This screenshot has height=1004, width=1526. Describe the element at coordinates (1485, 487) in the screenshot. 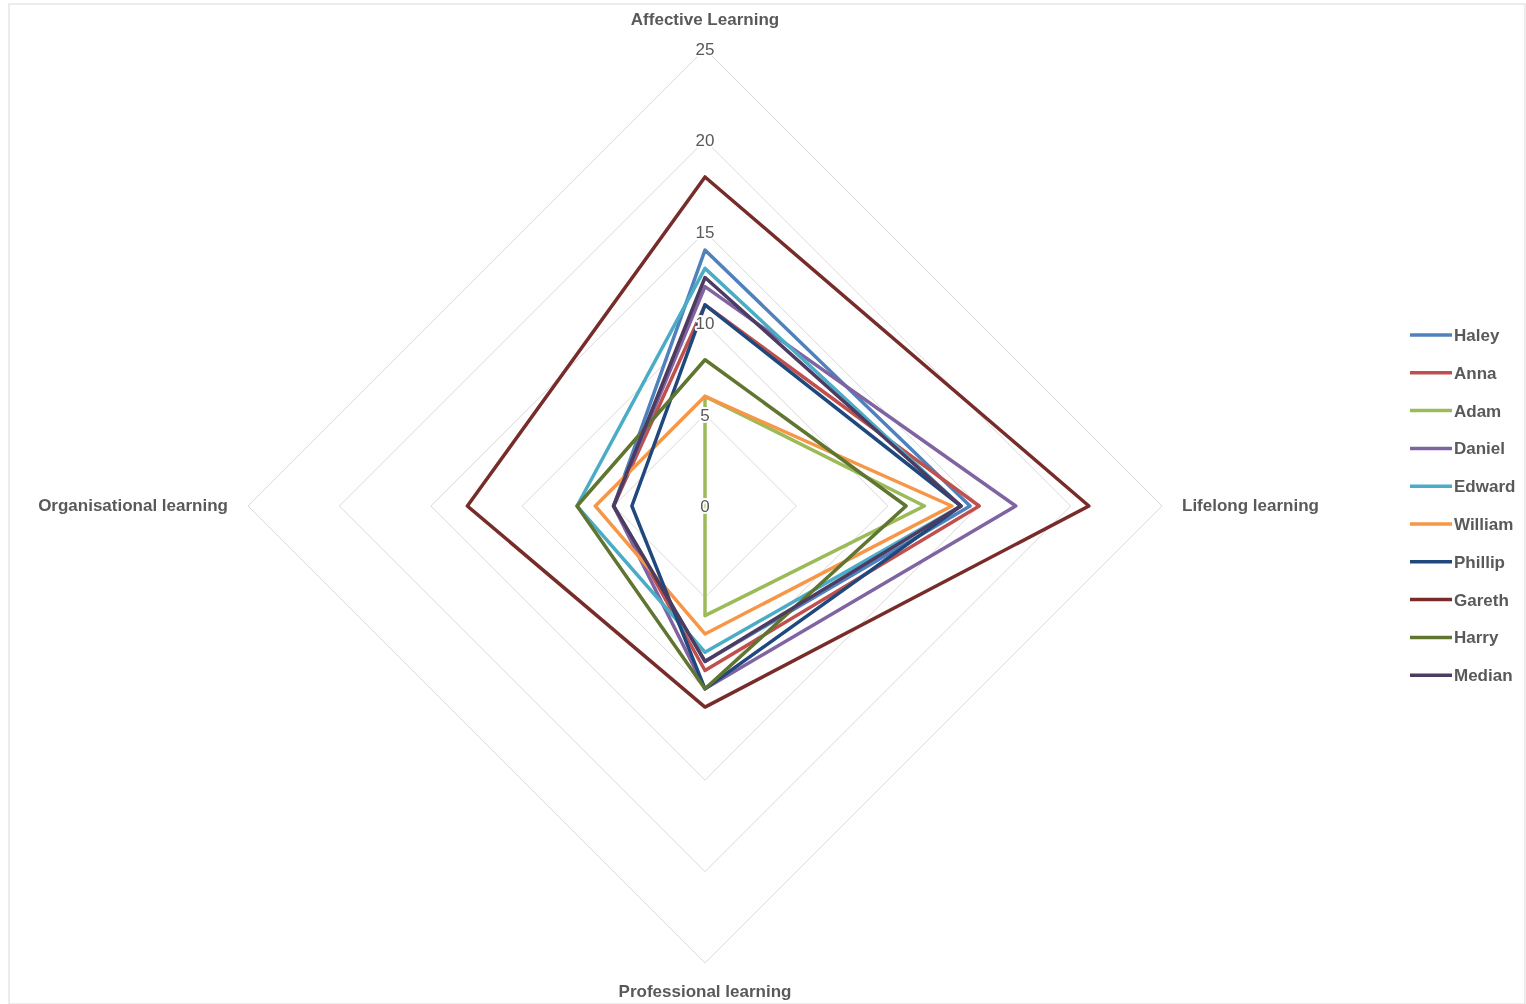

I see `legend-label: Edward` at that location.